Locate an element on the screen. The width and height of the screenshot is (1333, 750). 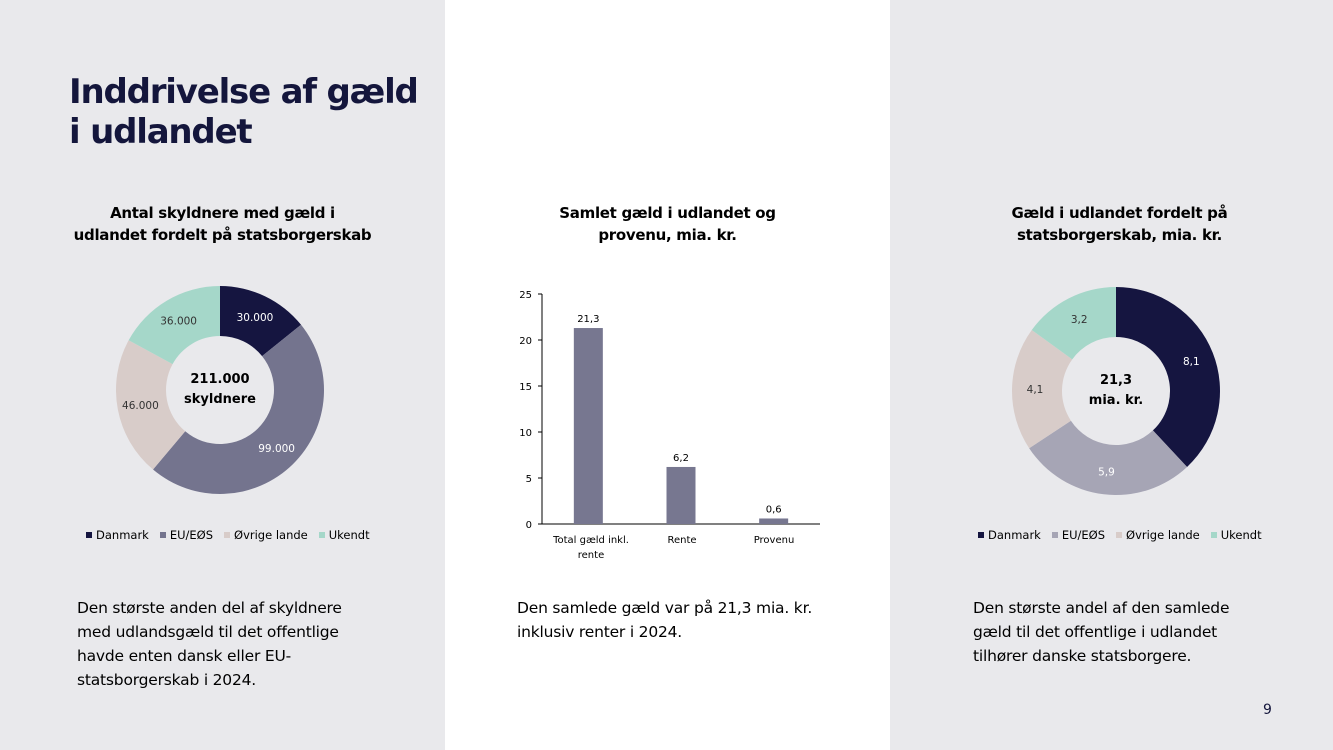
left-donut-chart: 30.000 99.000 46.000 36.000 is located at coordinates (219, 390).